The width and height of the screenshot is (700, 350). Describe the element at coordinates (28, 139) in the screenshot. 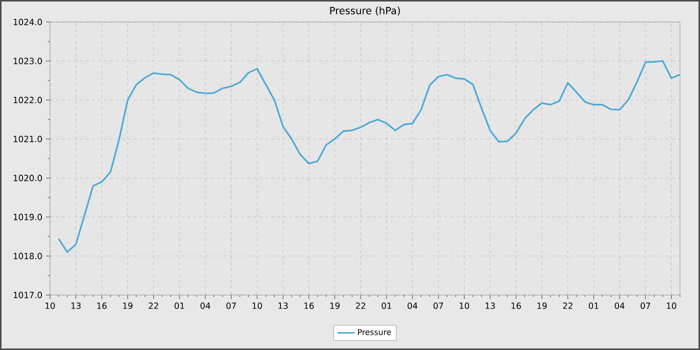

I see `y-tick-label: 1021.0` at that location.